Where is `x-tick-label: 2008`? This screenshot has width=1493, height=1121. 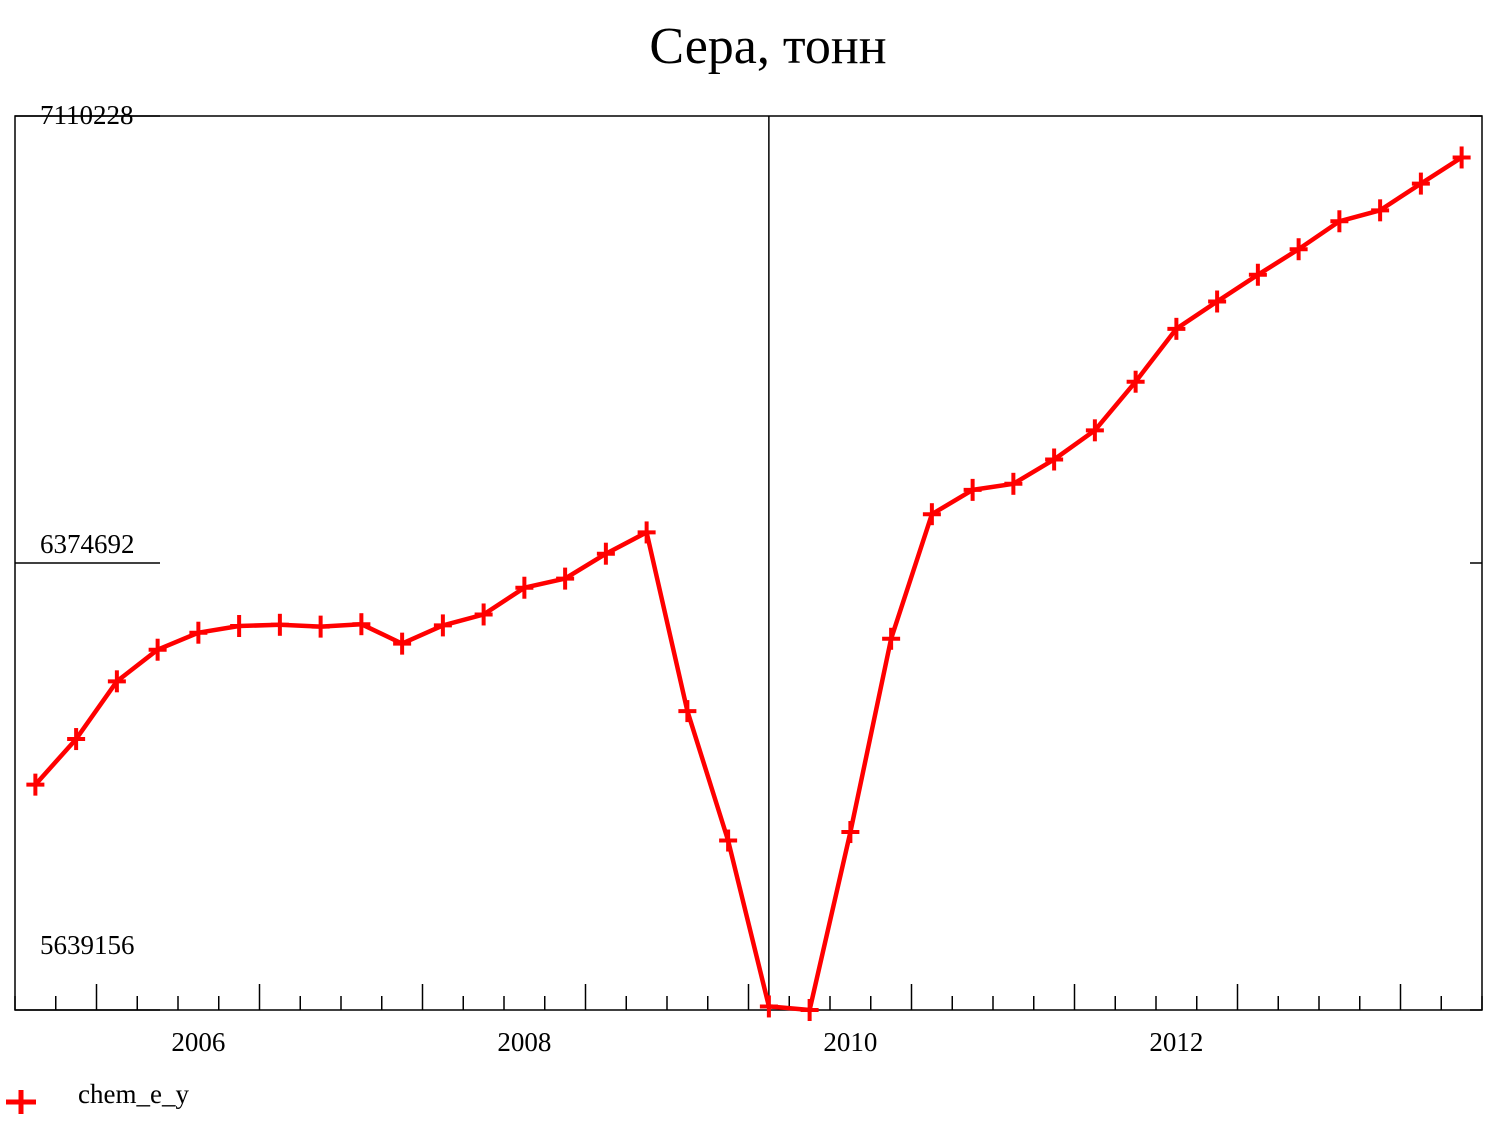
x-tick-label: 2008 is located at coordinates (524, 1042).